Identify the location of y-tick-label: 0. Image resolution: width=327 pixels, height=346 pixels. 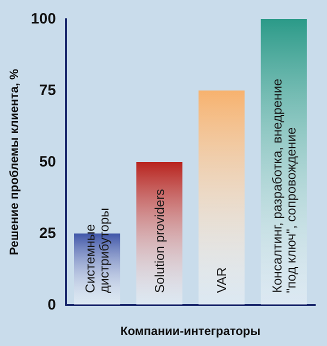
(52, 305).